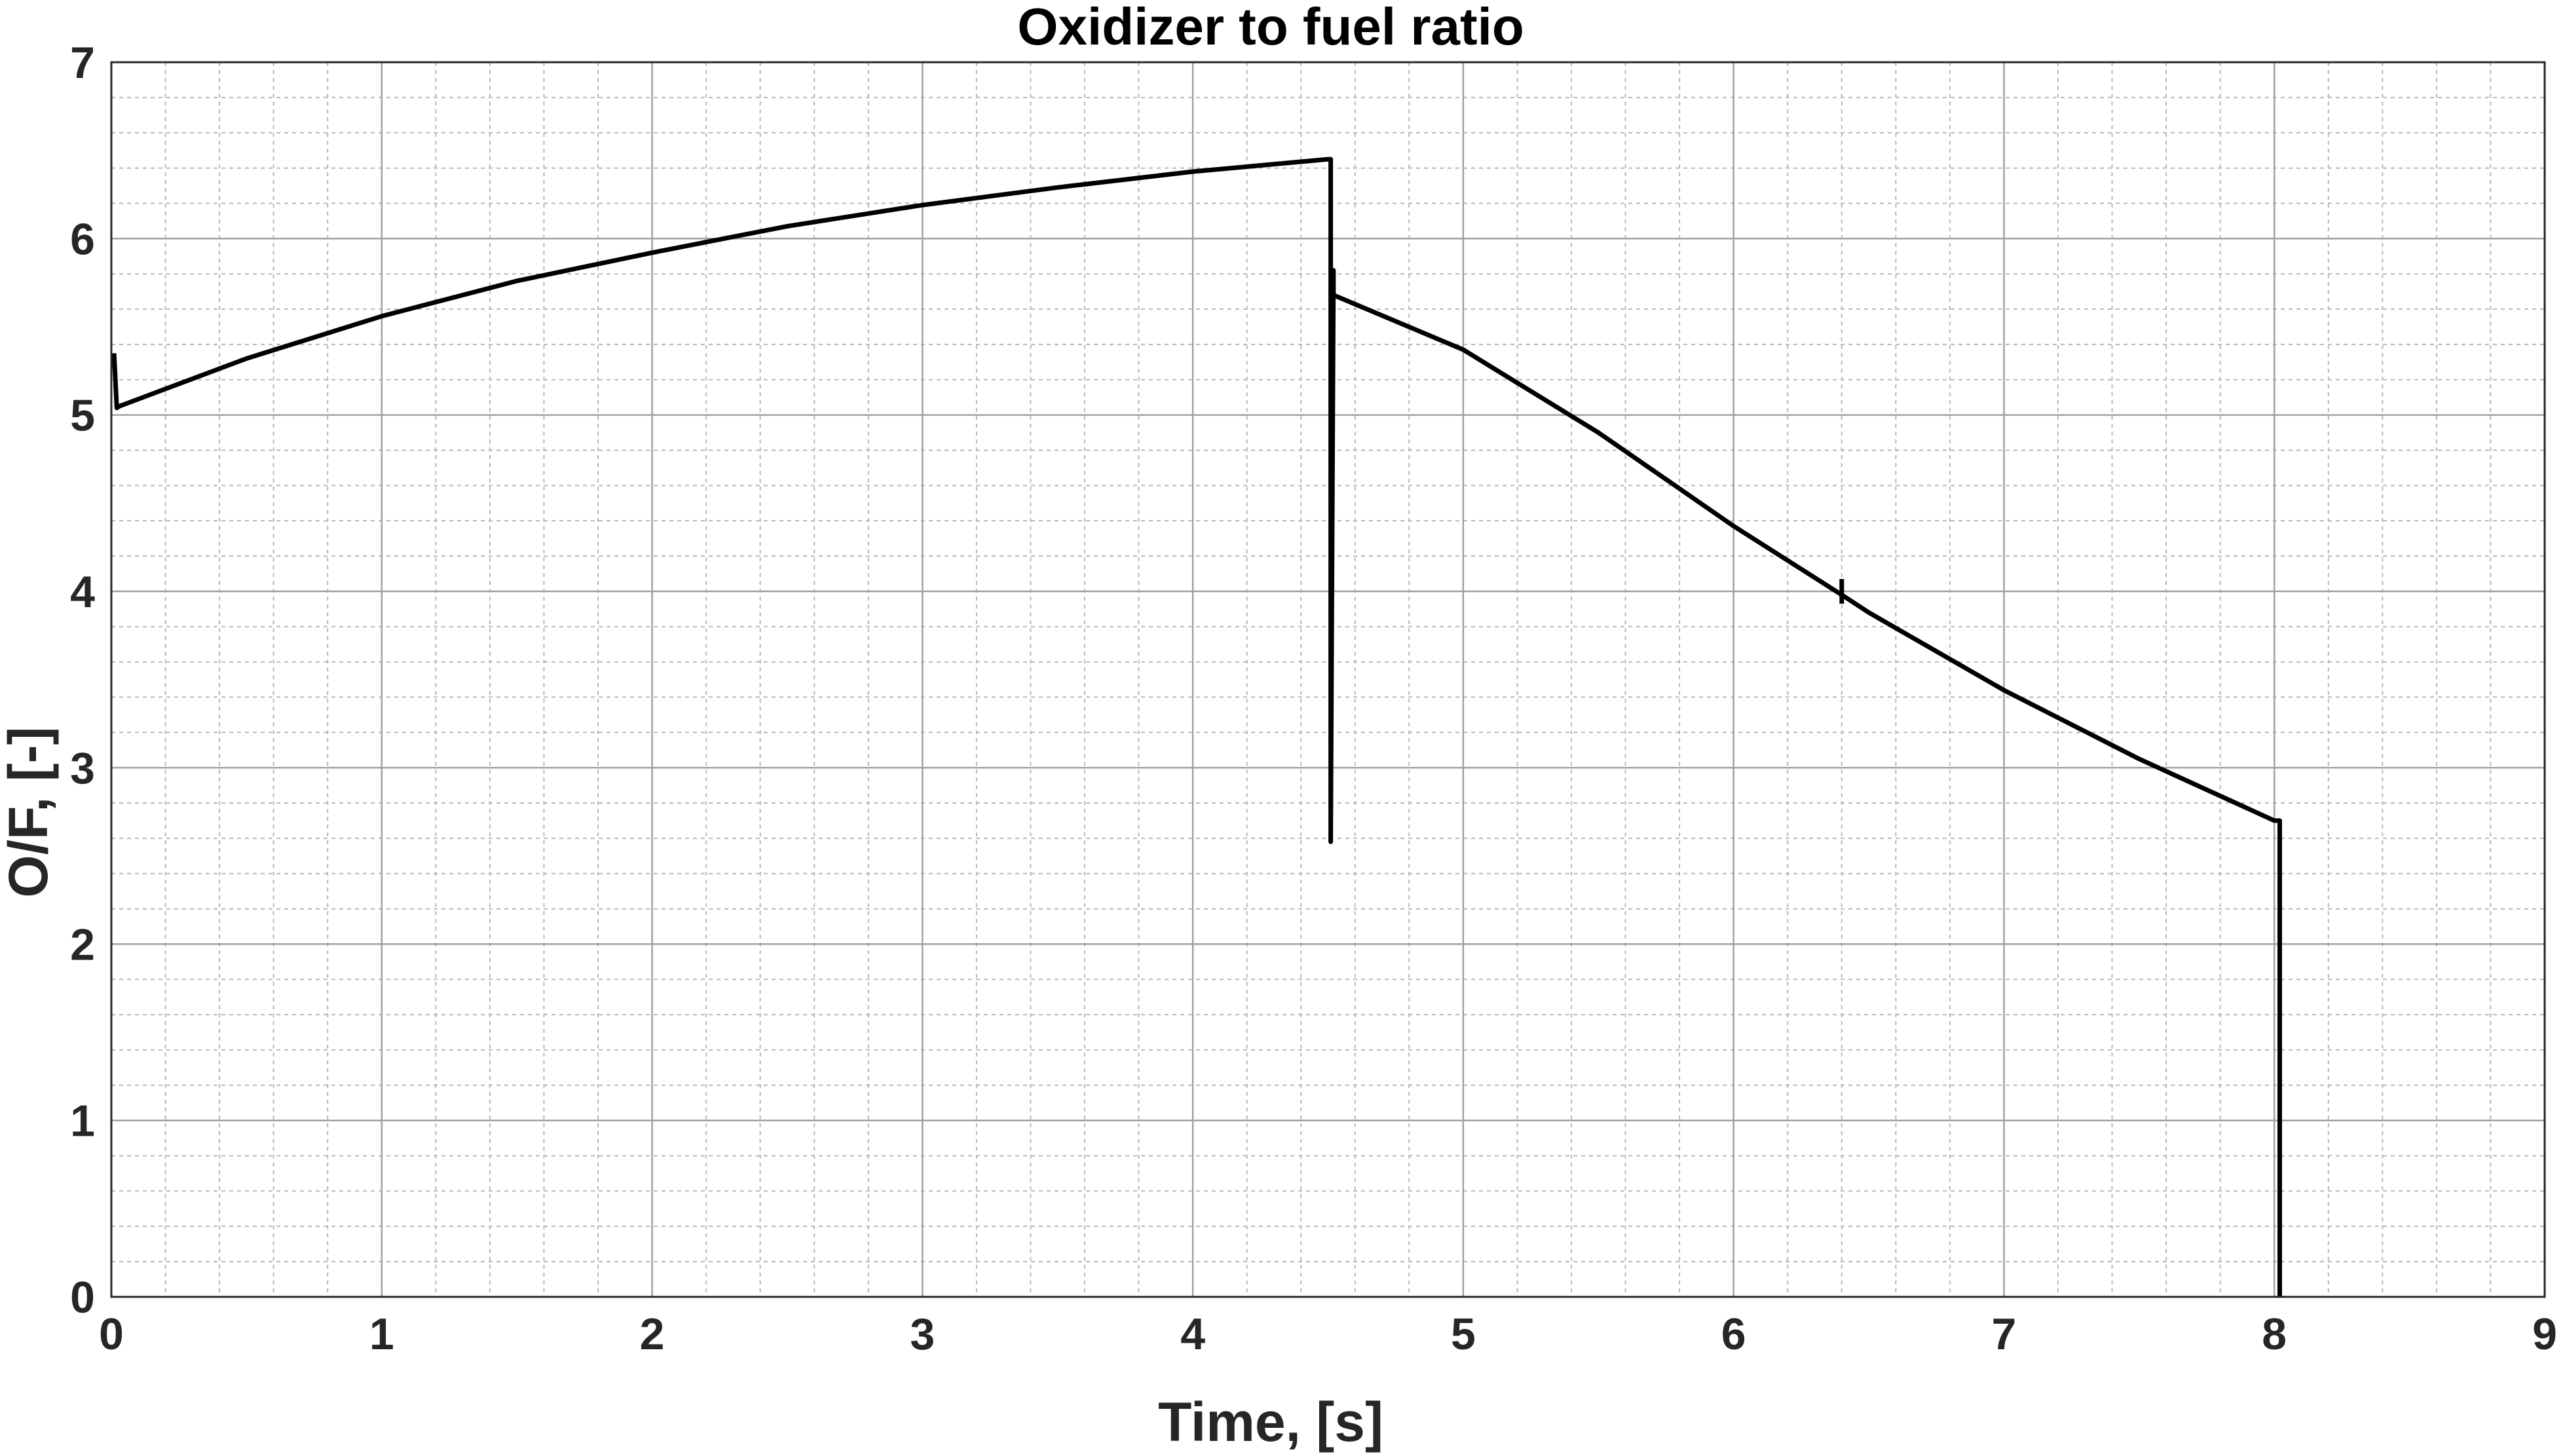  I want to click on x-tick-label: 7, so click(2004, 1334).